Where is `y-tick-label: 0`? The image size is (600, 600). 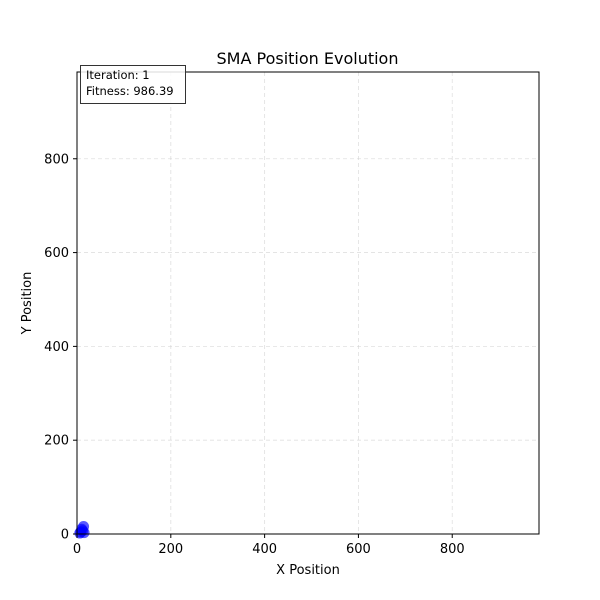 y-tick-label: 0 is located at coordinates (65, 535).